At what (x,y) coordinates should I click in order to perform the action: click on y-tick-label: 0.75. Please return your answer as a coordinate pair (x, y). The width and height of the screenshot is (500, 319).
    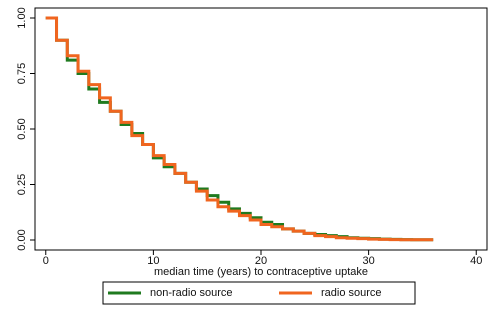
    Looking at the image, I should click on (22, 73).